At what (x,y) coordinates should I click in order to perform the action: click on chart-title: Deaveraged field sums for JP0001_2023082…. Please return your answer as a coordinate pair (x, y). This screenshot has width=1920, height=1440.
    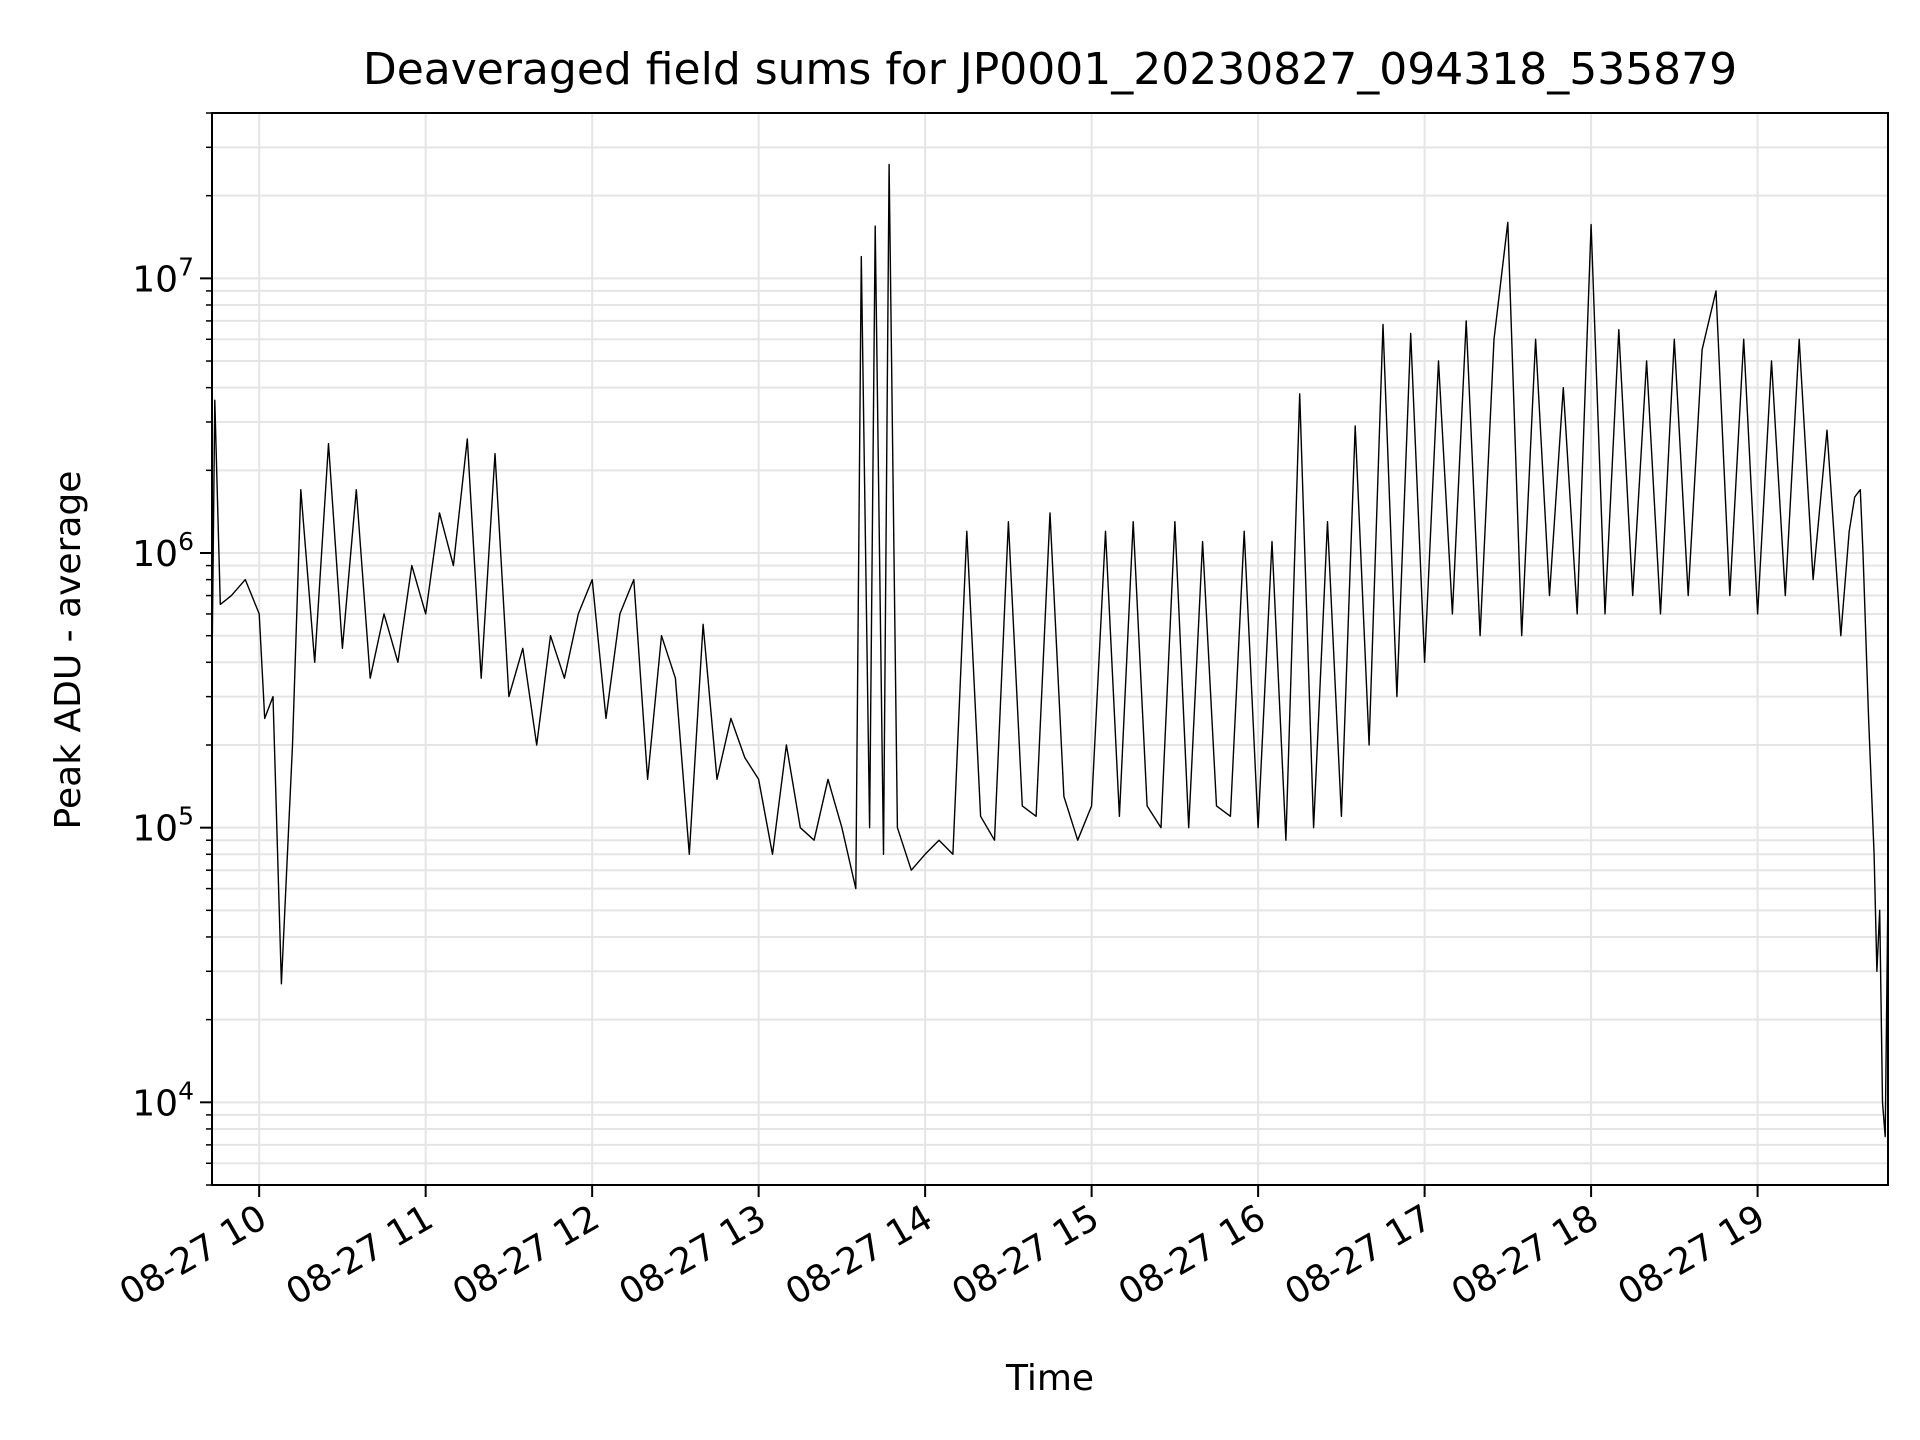
    Looking at the image, I should click on (1050, 69).